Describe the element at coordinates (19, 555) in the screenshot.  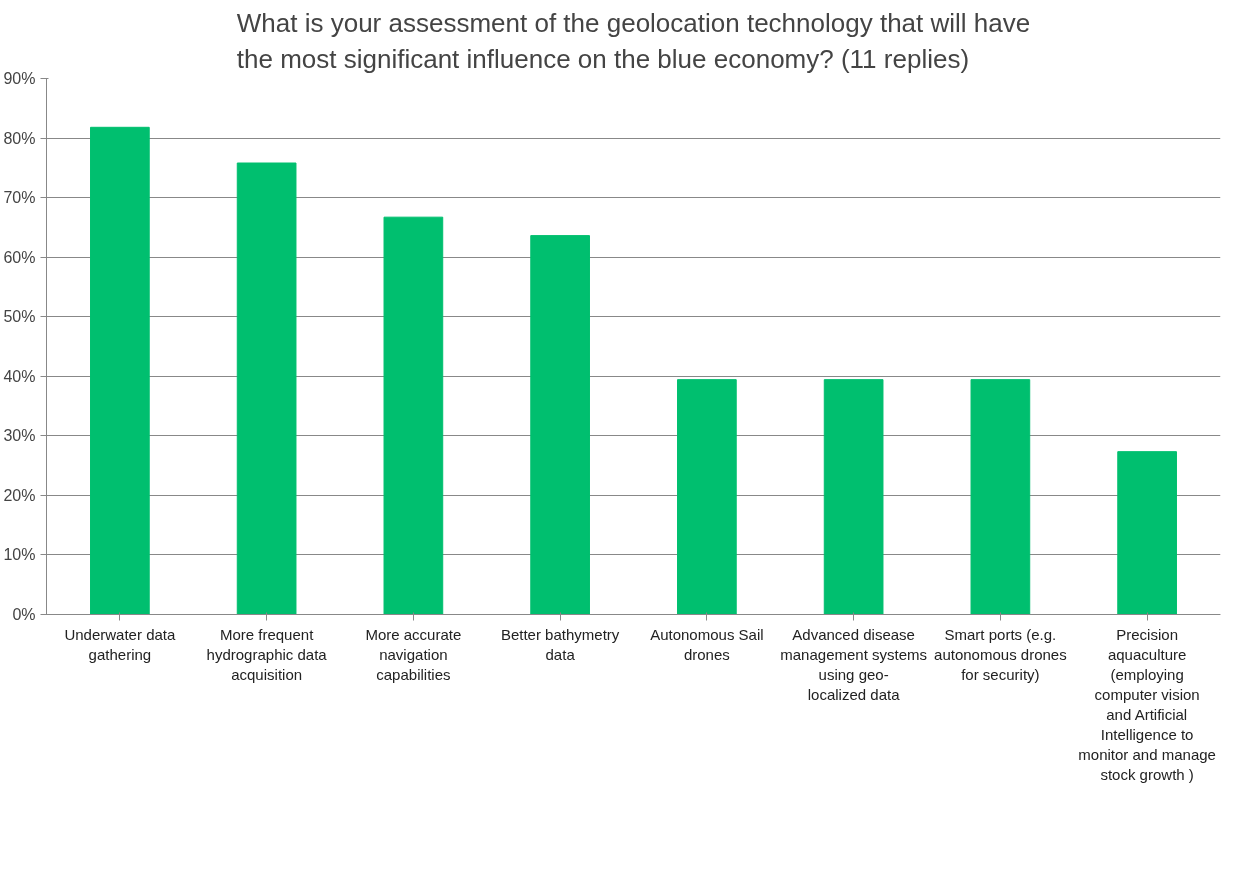
I see `y-tick-label: 10%` at that location.